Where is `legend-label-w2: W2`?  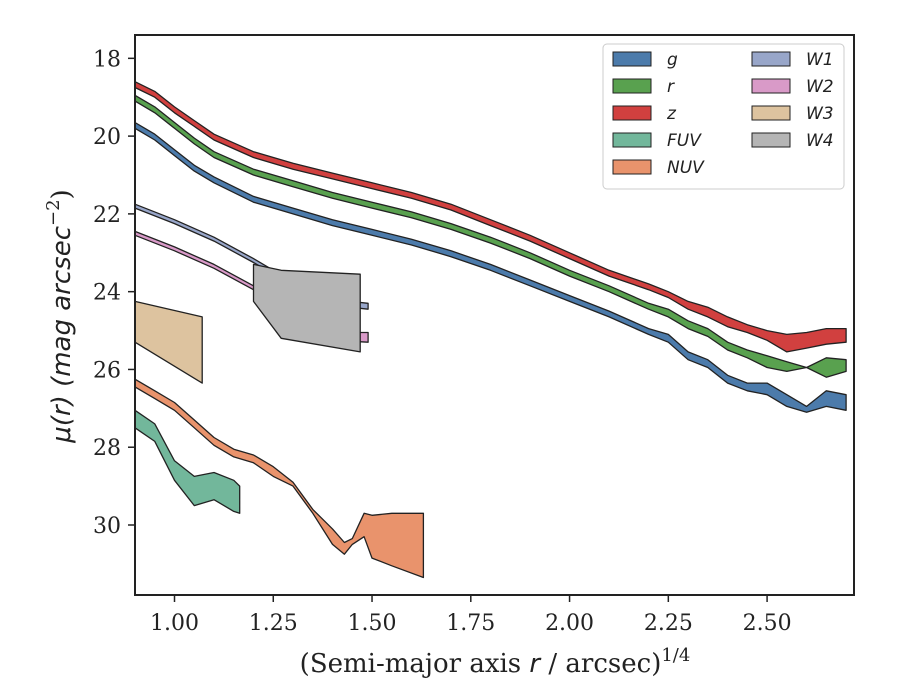 legend-label-w2: W2 is located at coordinates (820, 87).